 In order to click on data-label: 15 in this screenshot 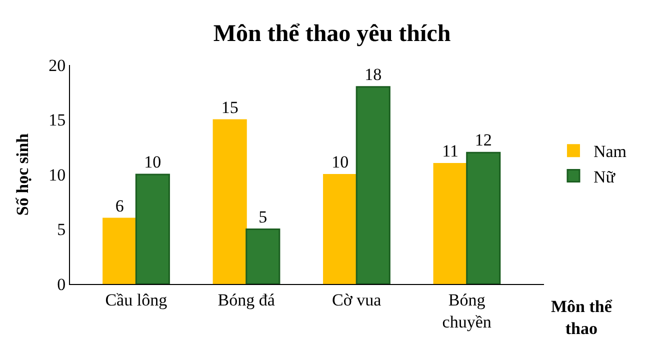, I will do `click(229, 107)`.